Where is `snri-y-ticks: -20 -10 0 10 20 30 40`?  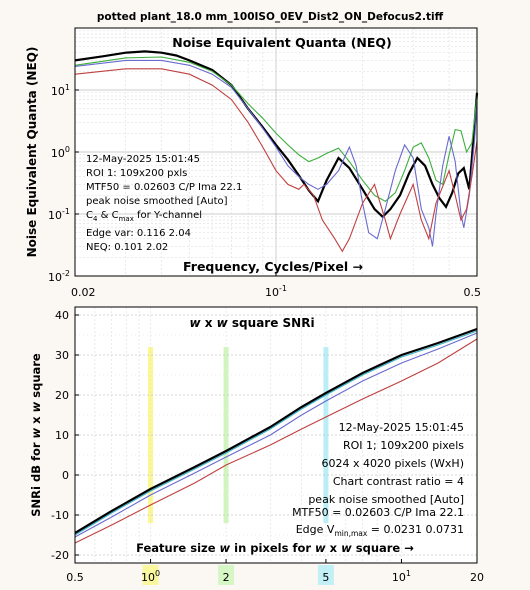
snri-y-ticks: -20 -10 0 10 20 30 40 is located at coordinates (65, 435).